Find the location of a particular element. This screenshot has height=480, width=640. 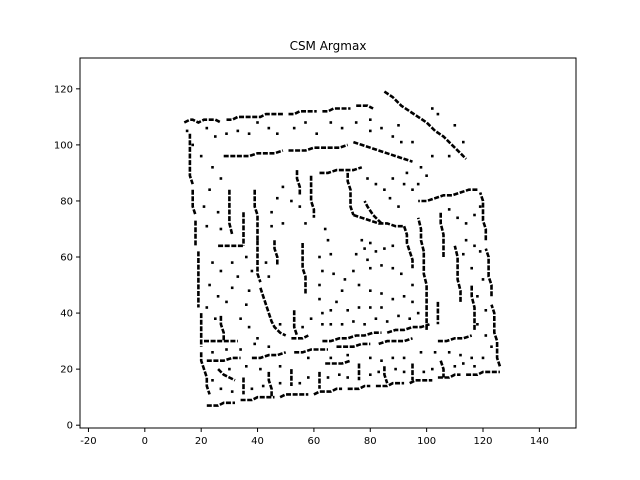

x-axis: -20 0 20 40 60 80 100 120 140 is located at coordinates (314, 437).